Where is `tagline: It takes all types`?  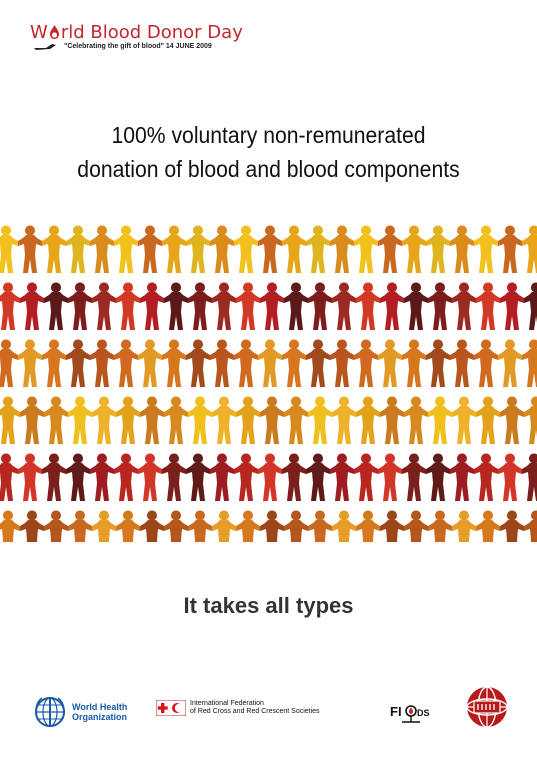
tagline: It takes all types is located at coordinates (268, 605).